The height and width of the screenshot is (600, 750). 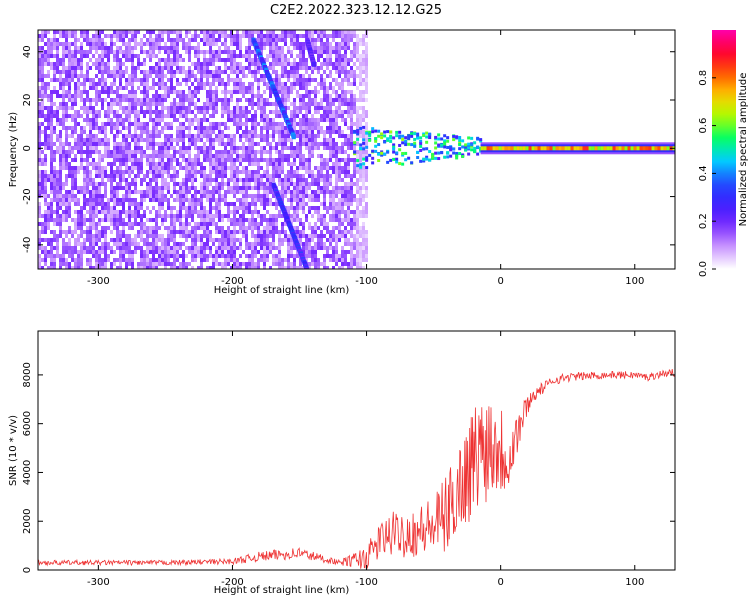 What do you see at coordinates (418, 147) in the screenshot?
I see `heatmap-region-scatter` at bounding box center [418, 147].